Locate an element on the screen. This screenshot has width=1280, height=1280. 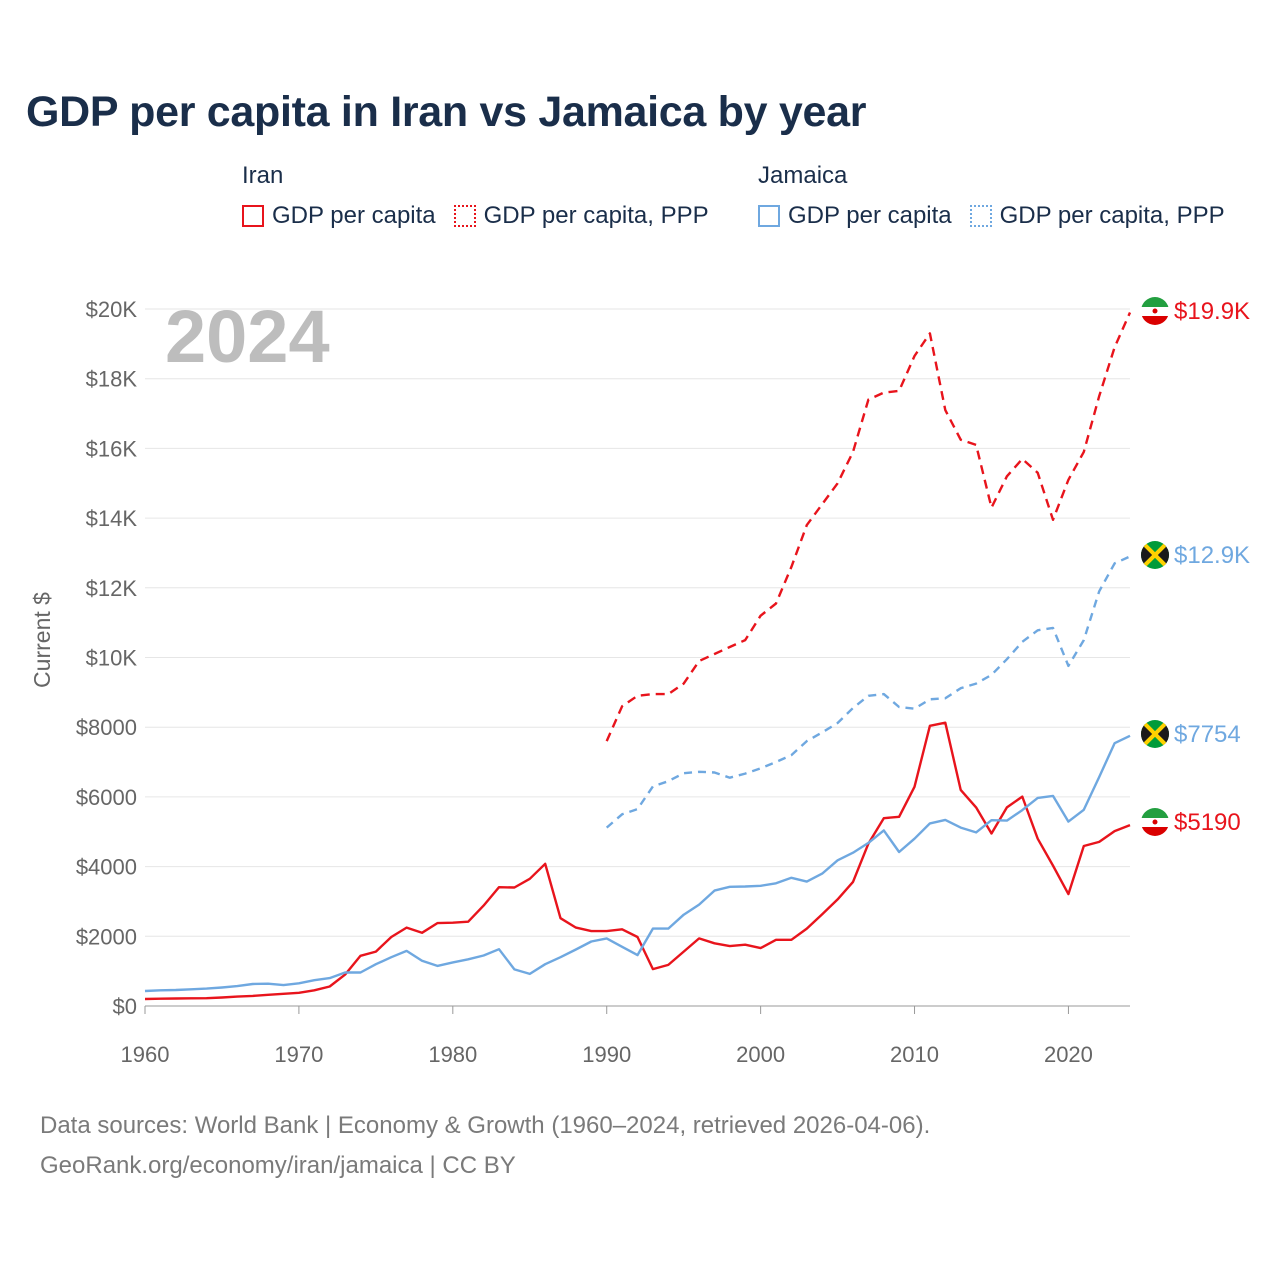
end-label-jamaica-ppp: $12.9K is located at coordinates (1212, 555).